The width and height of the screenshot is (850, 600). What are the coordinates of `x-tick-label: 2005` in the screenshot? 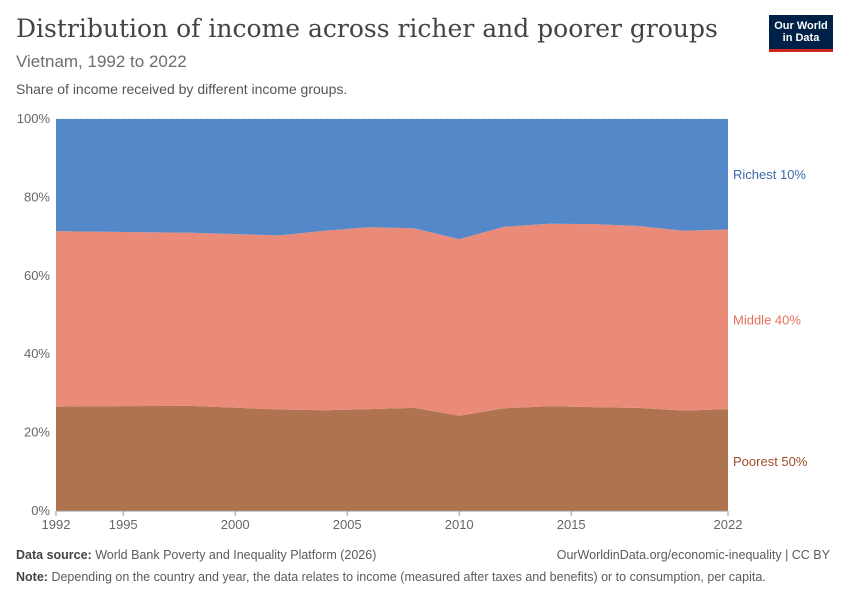 It's located at (347, 524).